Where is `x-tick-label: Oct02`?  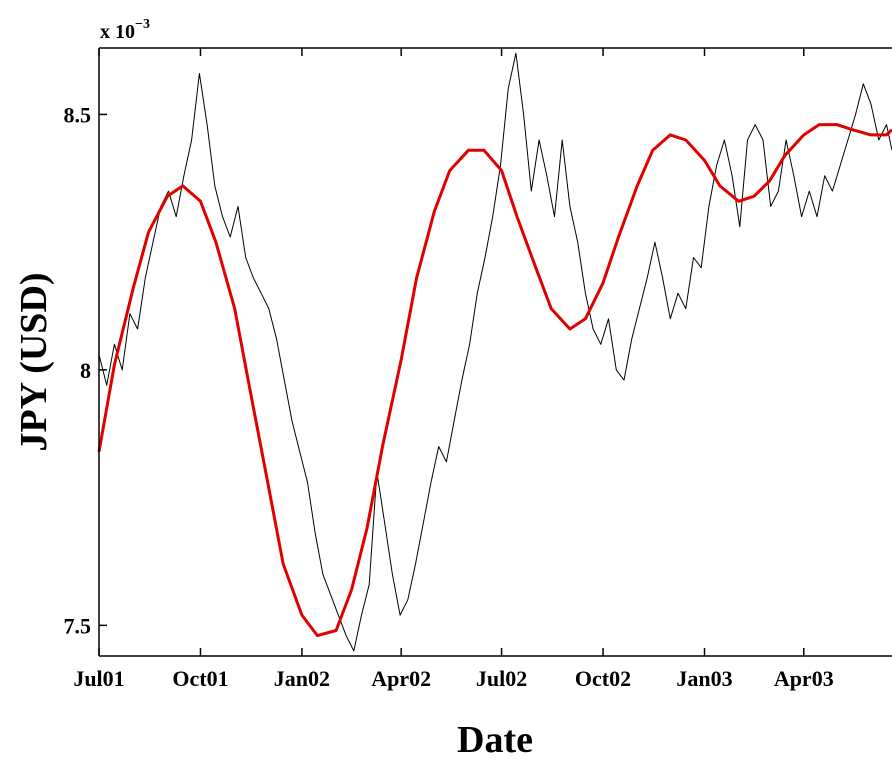
x-tick-label: Oct02 is located at coordinates (603, 678).